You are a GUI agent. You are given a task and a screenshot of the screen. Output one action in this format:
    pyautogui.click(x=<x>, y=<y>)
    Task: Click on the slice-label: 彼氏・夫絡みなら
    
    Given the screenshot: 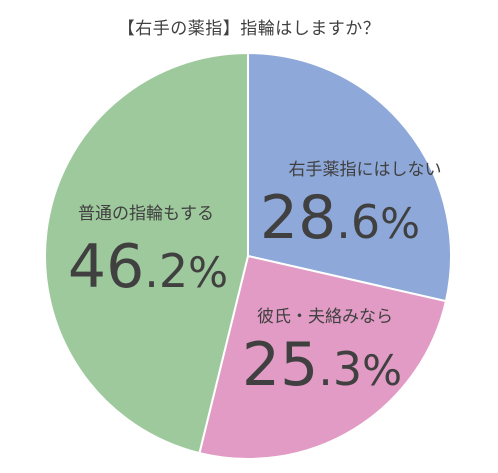 What is the action you would take?
    pyautogui.click(x=325, y=317)
    